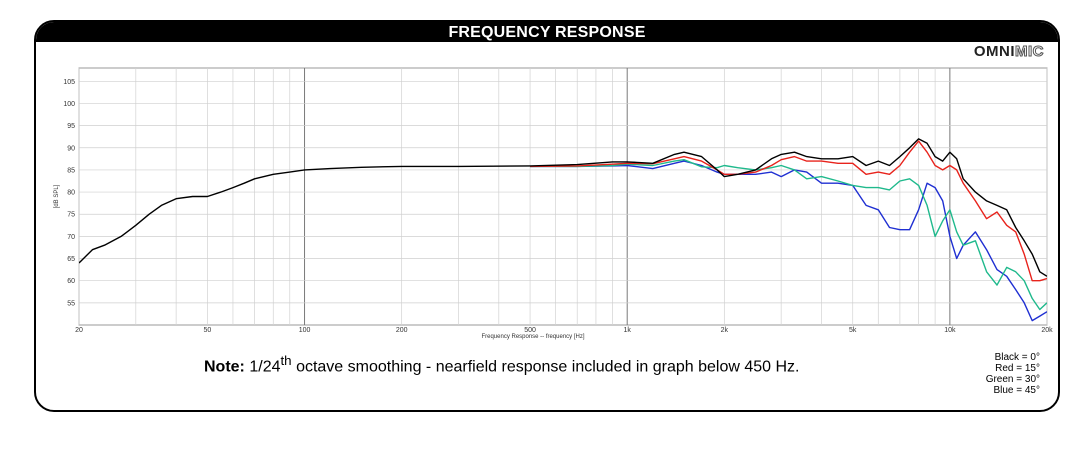 This screenshot has height=449, width=1082. What do you see at coordinates (627, 330) in the screenshot?
I see `x-tick-label: 1k` at bounding box center [627, 330].